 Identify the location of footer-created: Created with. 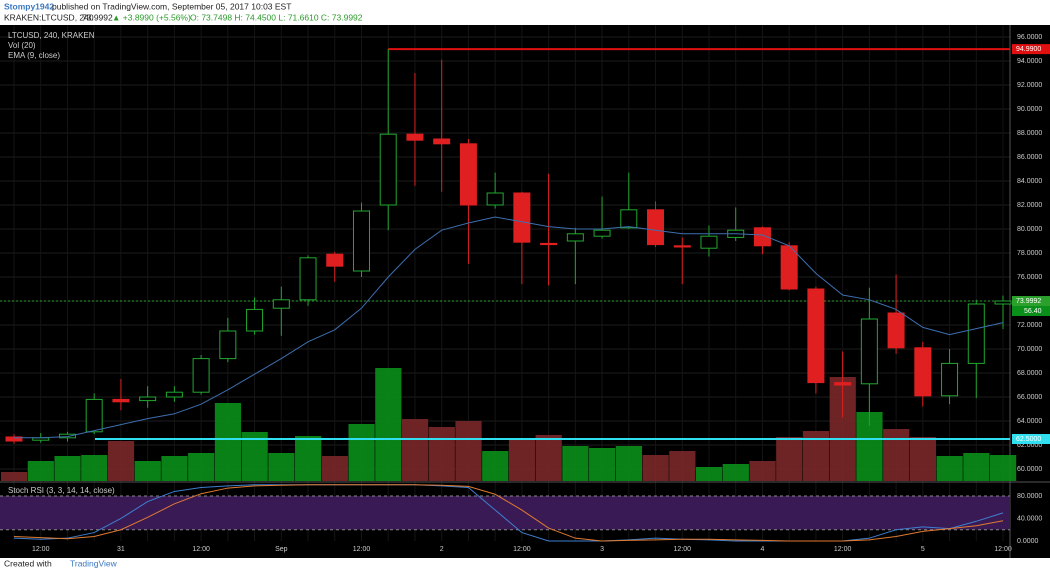
(28, 563).